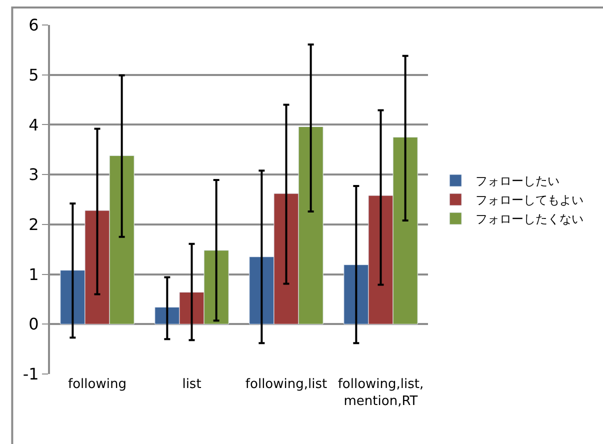  Describe the element at coordinates (192, 384) in the screenshot. I see `x-tick-label: list` at that location.